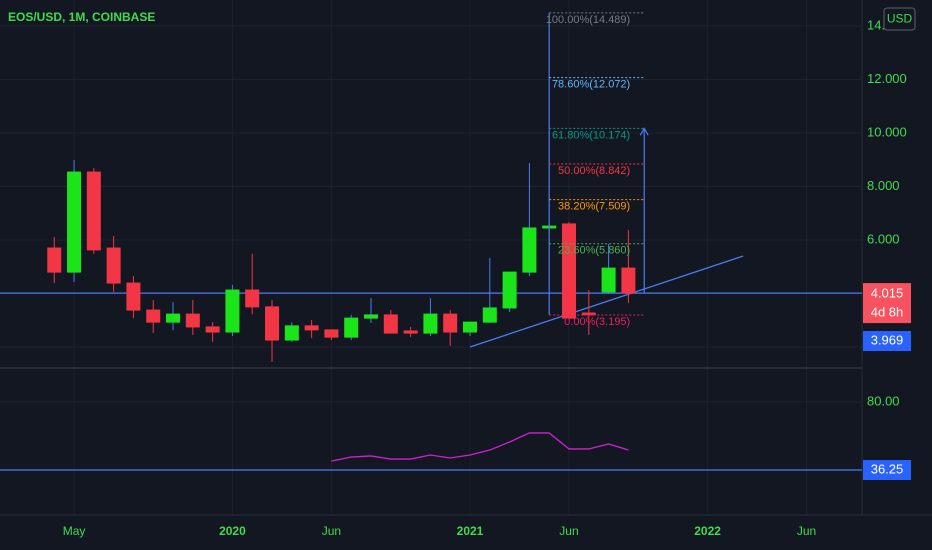 The height and width of the screenshot is (550, 932). I want to click on currency-button: USD, so click(899, 19).